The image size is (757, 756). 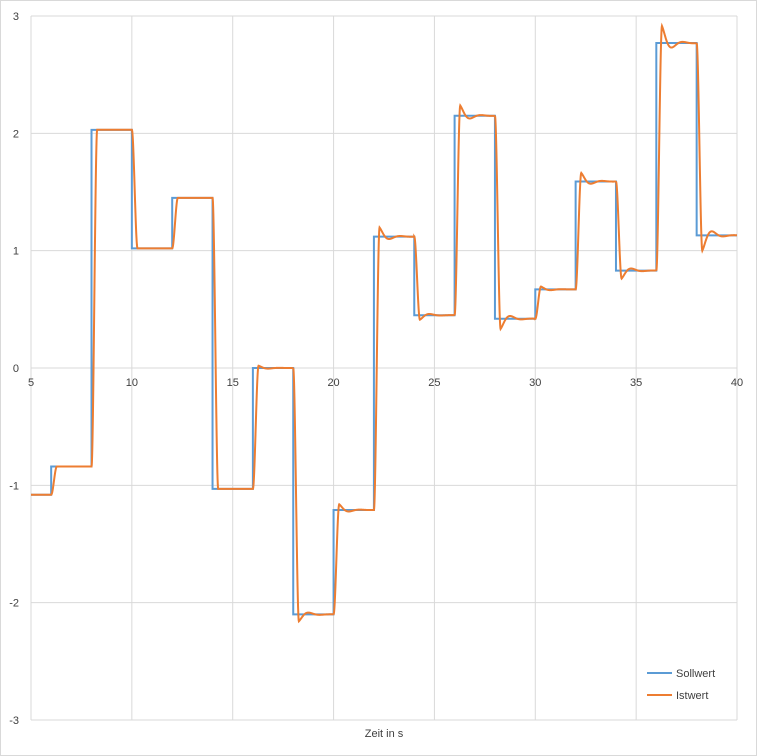 I want to click on legend-label-istwert: Istwert, so click(x=692, y=696).